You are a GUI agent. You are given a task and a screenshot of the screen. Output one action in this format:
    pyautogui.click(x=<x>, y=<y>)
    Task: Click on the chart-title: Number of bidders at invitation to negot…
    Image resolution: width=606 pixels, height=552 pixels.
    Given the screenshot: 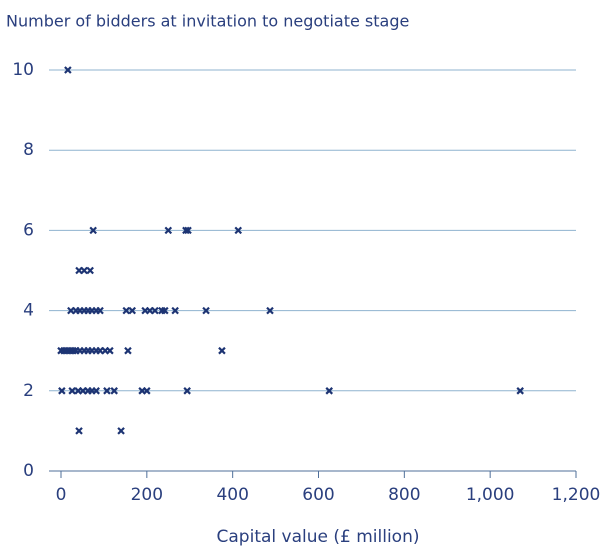 What is the action you would take?
    pyautogui.click(x=207, y=21)
    